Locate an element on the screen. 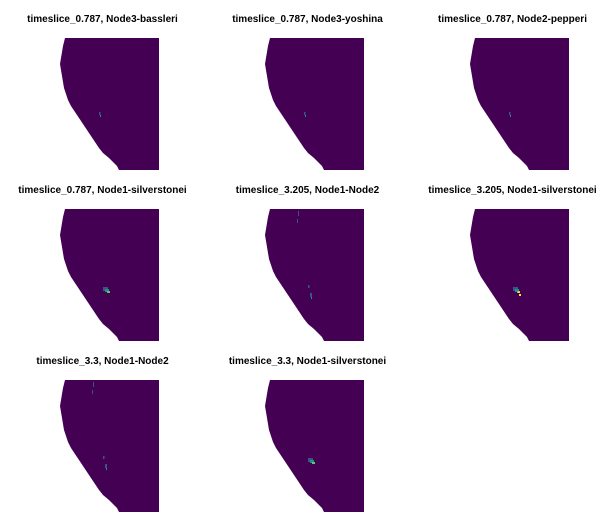 Image resolution: width=615 pixels, height=512 pixels. map-panel: timeslice_3.205, Node1-Node2 is located at coordinates (307, 256).